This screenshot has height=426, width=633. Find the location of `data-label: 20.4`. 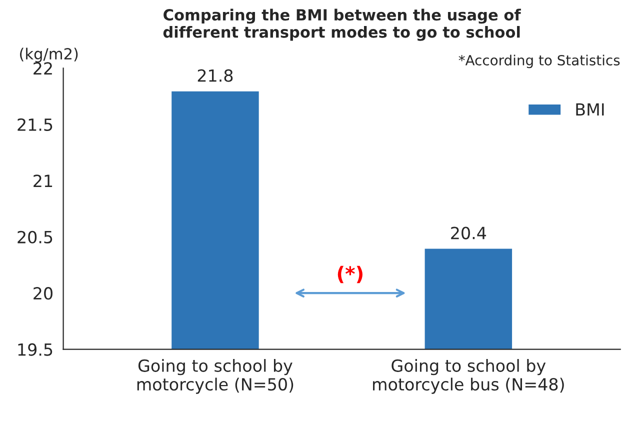

data-label: 20.4 is located at coordinates (468, 233).